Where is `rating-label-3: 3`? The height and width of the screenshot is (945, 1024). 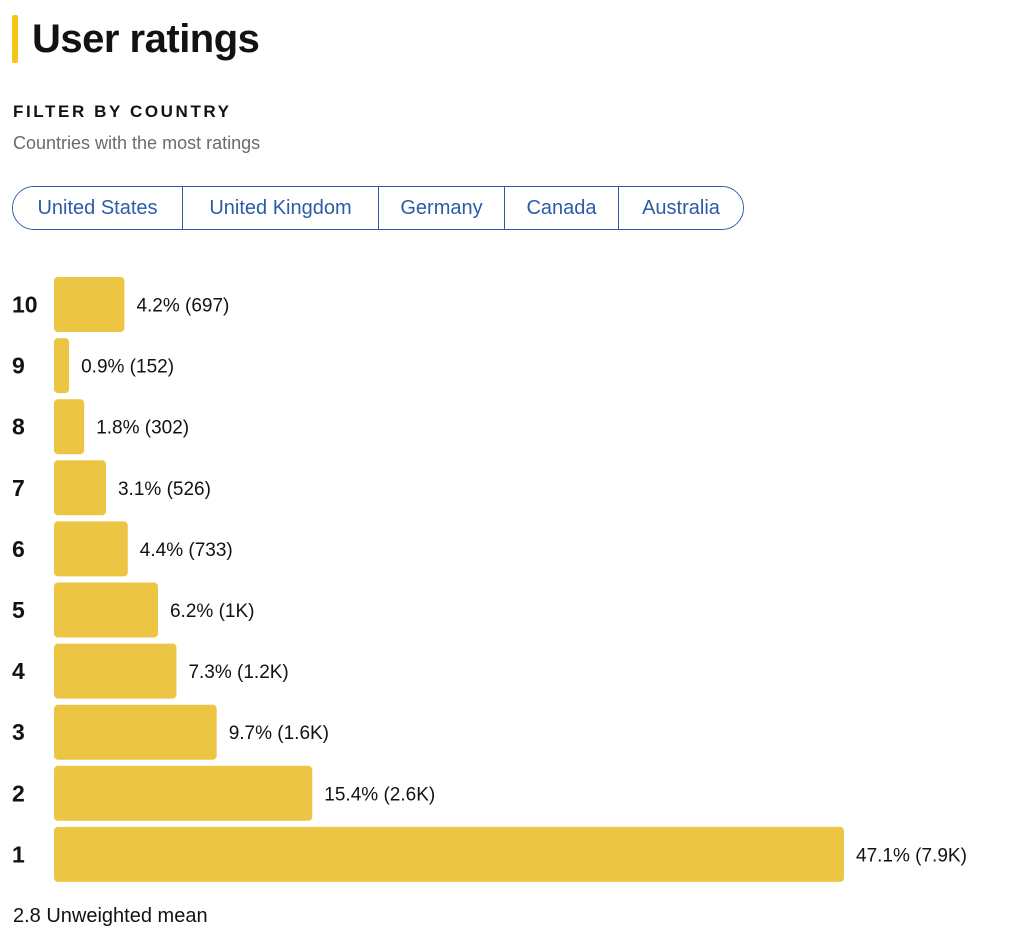 rating-label-3: 3 is located at coordinates (18, 732).